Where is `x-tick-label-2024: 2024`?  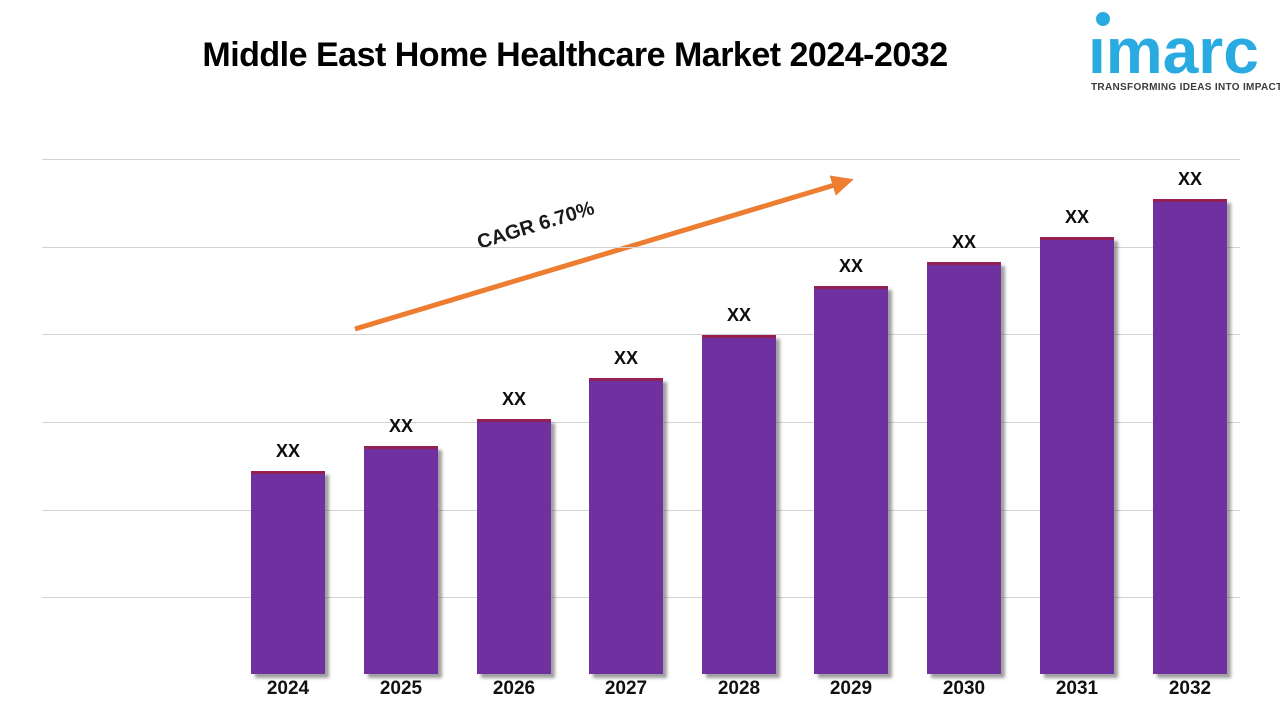
x-tick-label-2024: 2024 is located at coordinates (288, 688).